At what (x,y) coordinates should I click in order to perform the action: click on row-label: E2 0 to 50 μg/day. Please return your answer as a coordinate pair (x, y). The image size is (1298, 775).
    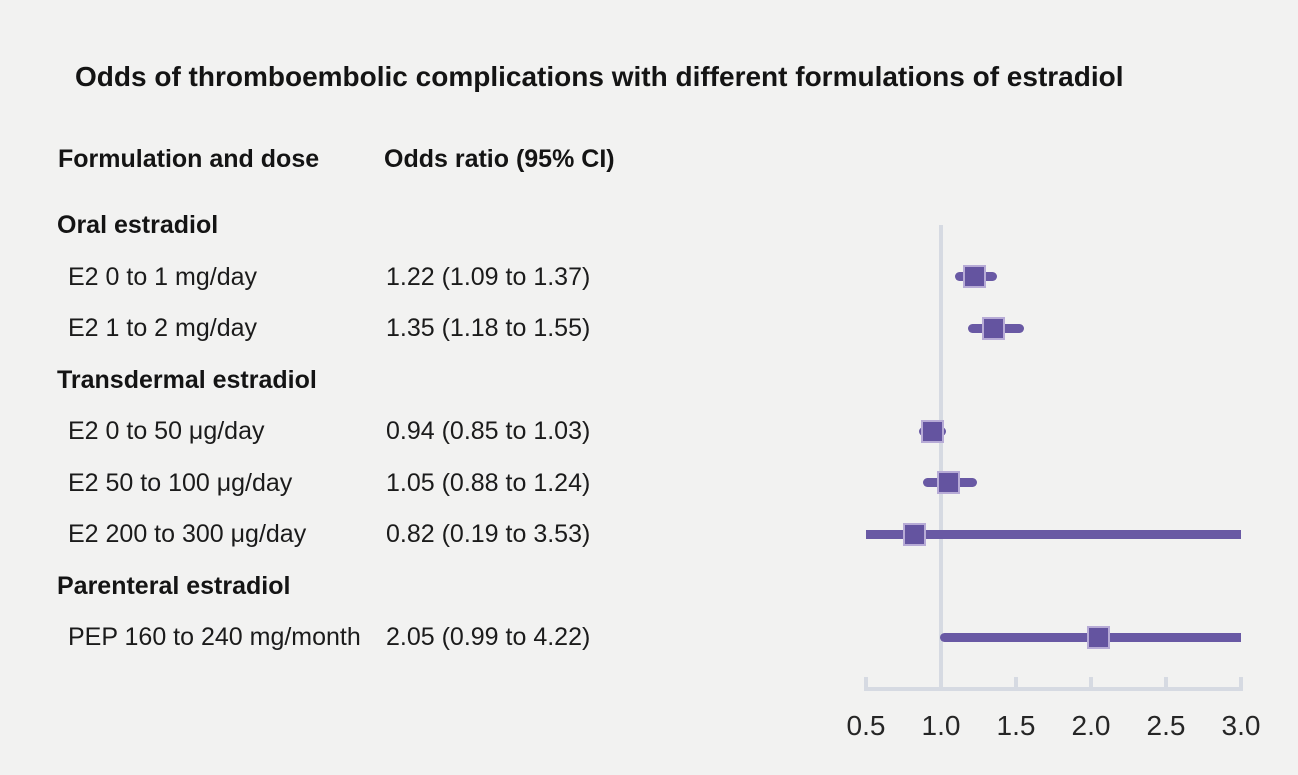
    Looking at the image, I should click on (166, 431).